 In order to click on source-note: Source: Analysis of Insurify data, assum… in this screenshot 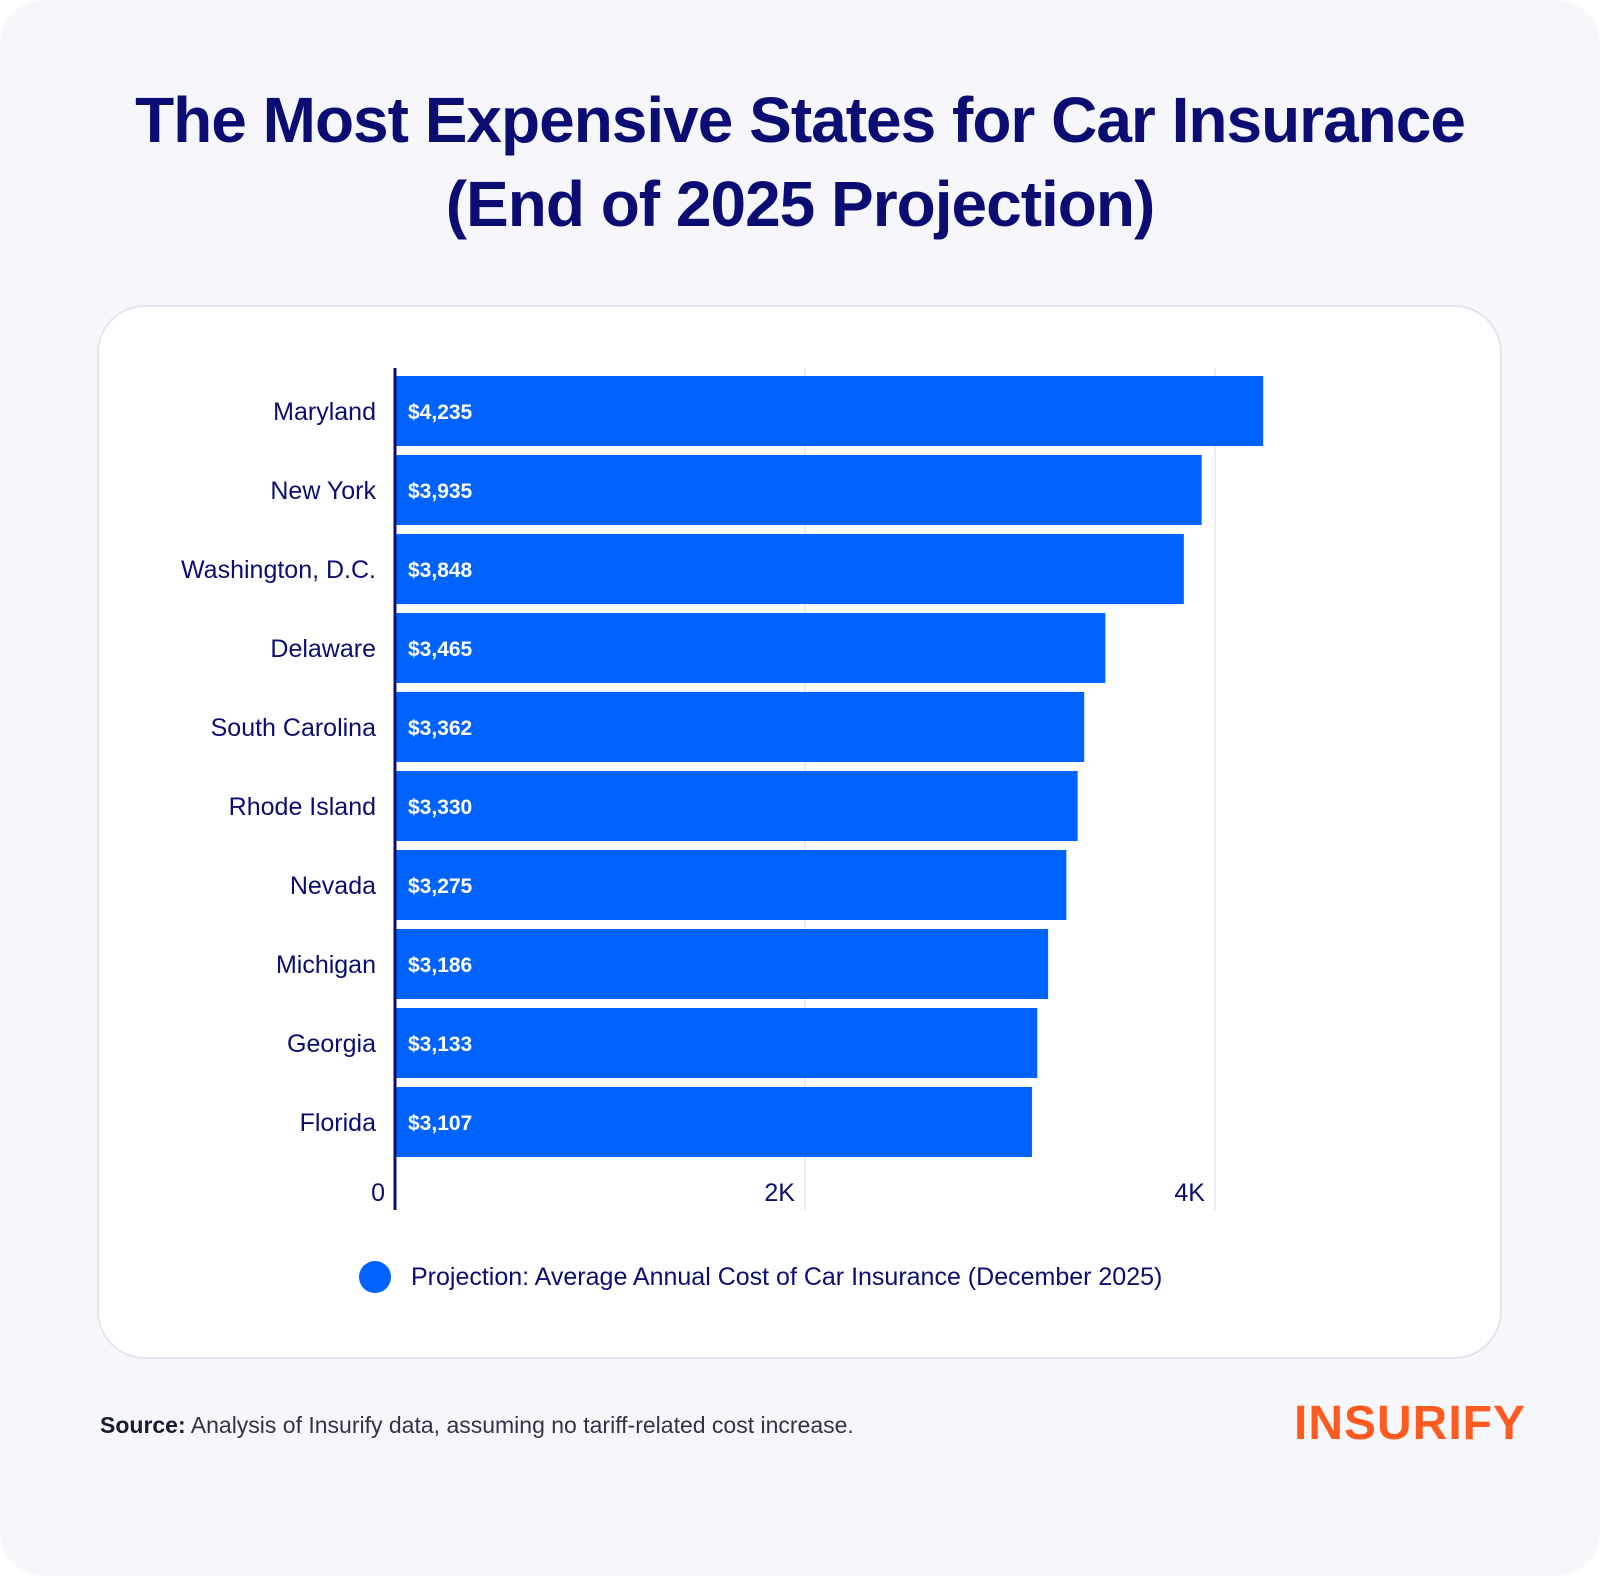, I will do `click(477, 1425)`.